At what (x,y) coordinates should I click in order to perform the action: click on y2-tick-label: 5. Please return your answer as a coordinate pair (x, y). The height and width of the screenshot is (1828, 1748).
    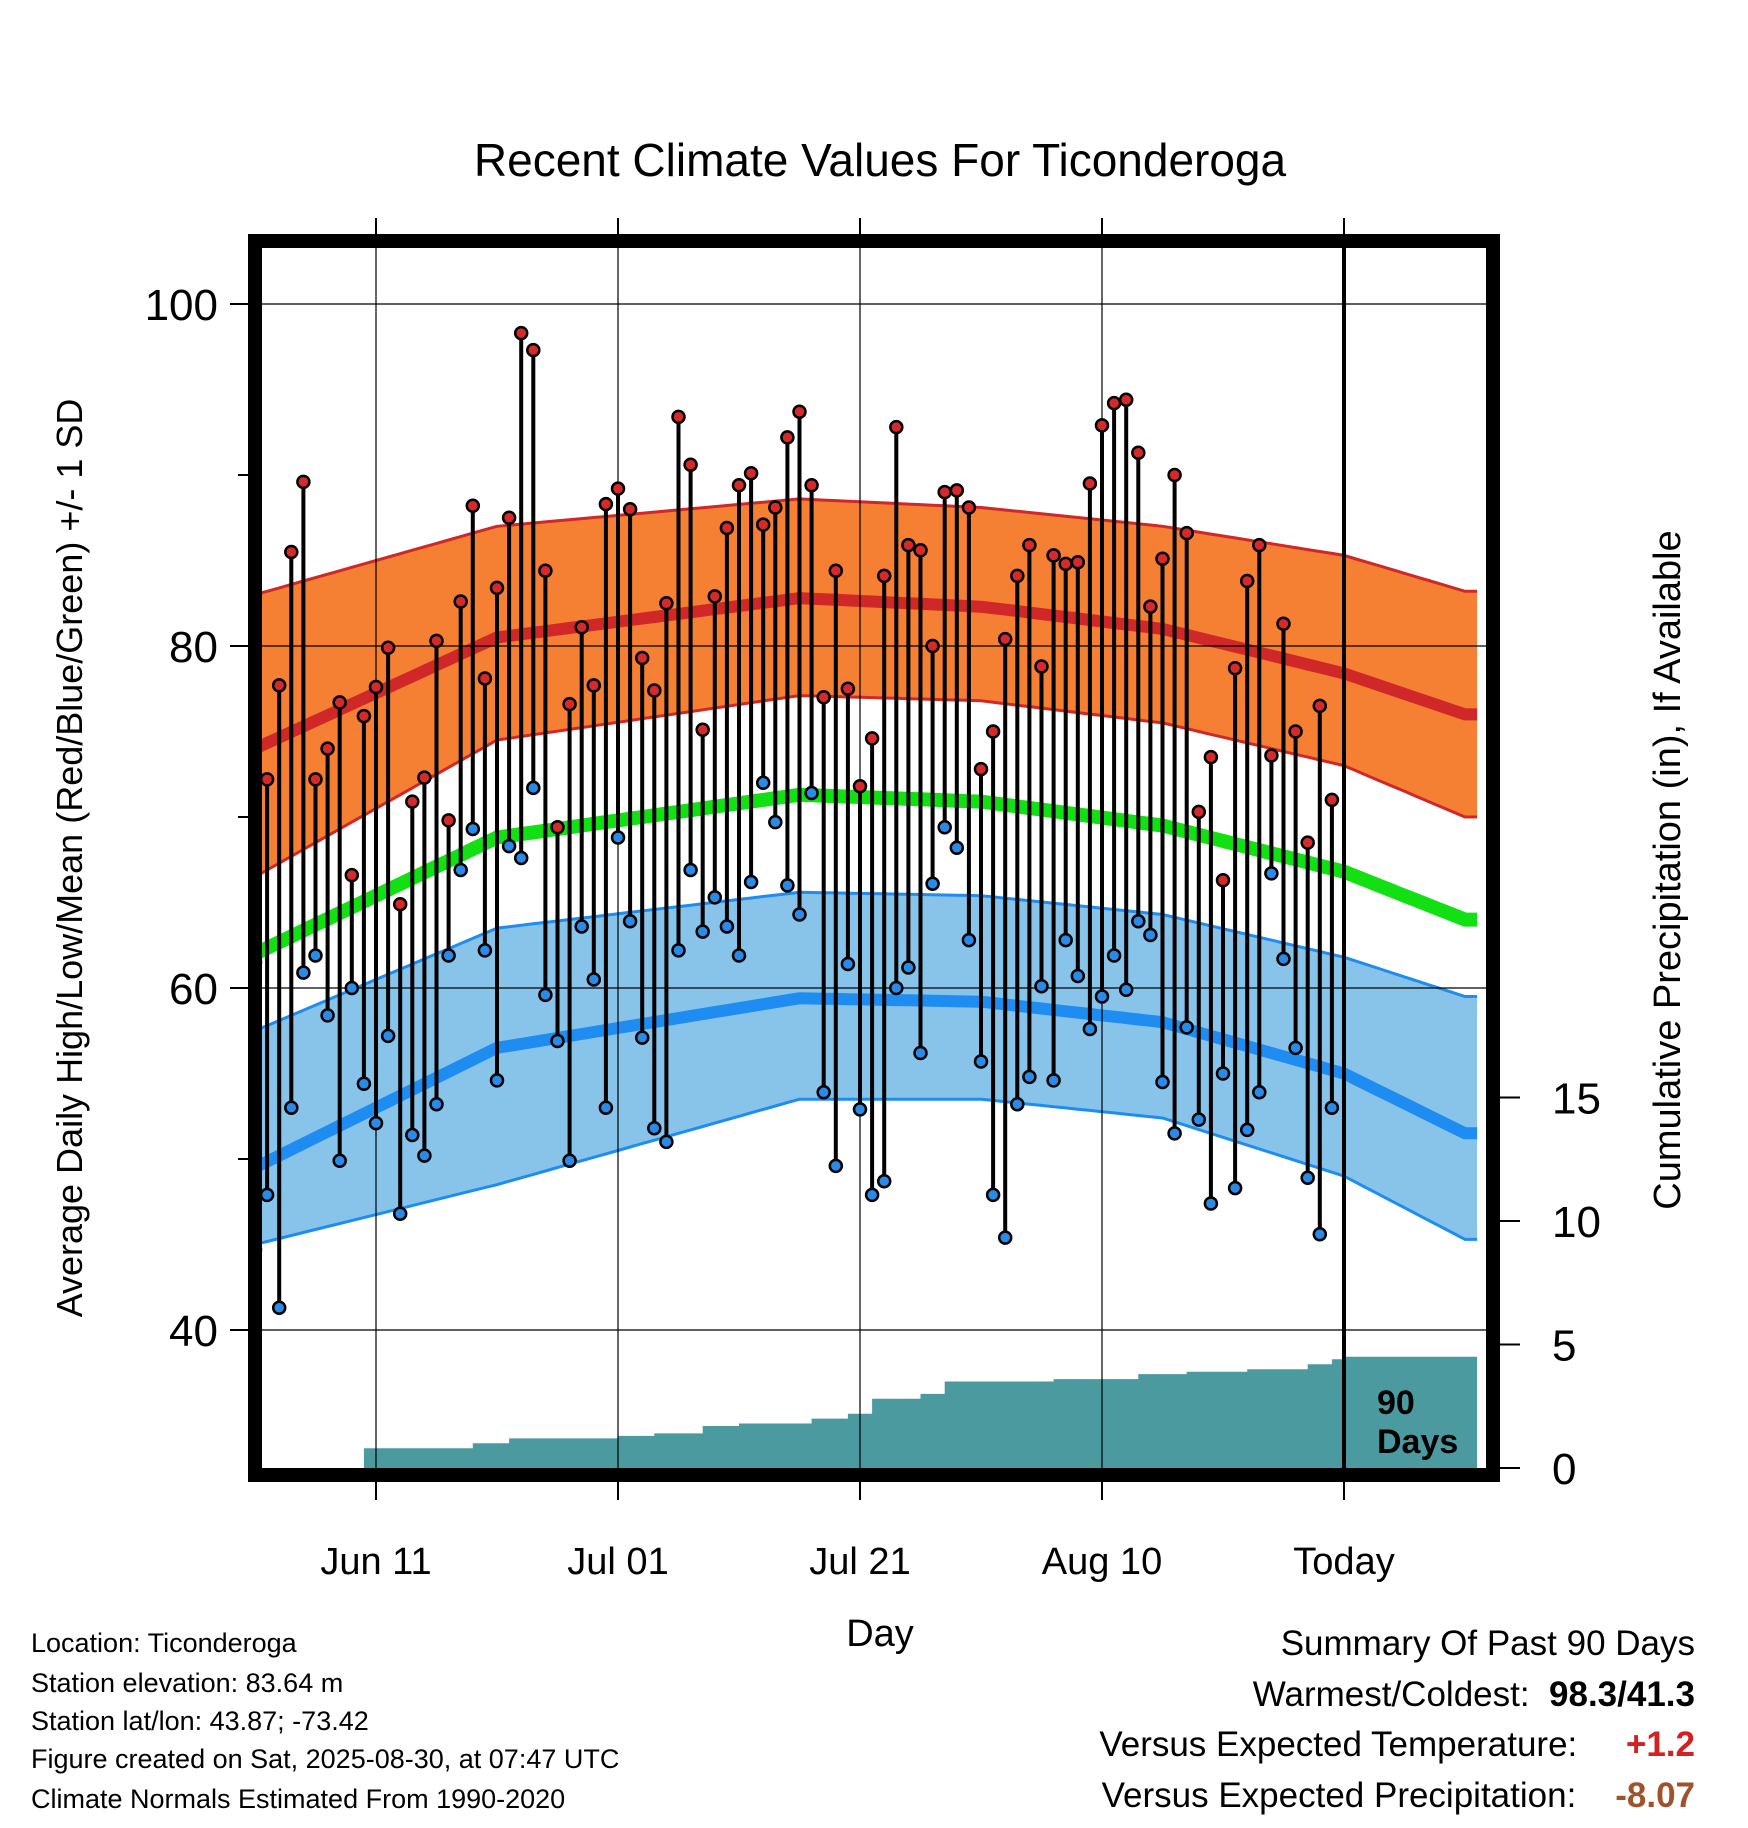
    Looking at the image, I should click on (1564, 1346).